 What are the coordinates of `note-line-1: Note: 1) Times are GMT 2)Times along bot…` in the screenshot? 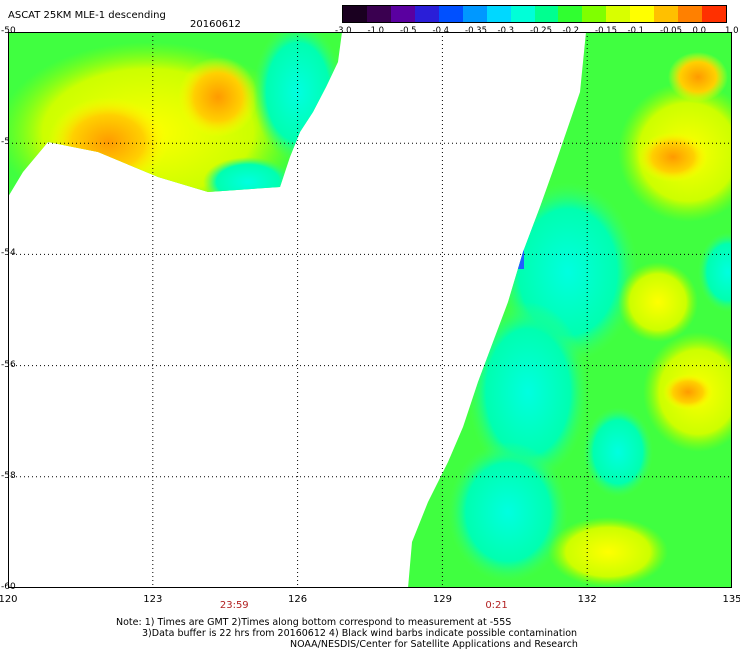 It's located at (314, 622).